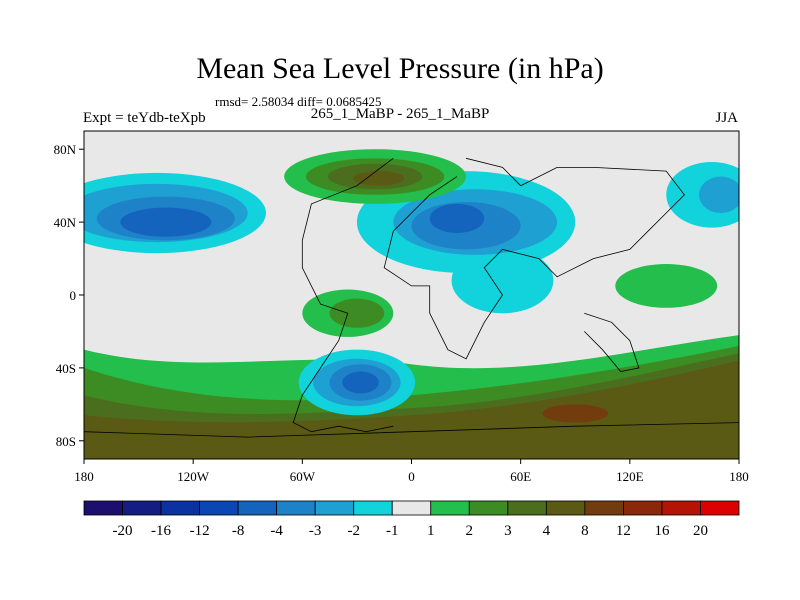  Describe the element at coordinates (392, 531) in the screenshot. I see `colorbar-label-7: -1` at that location.